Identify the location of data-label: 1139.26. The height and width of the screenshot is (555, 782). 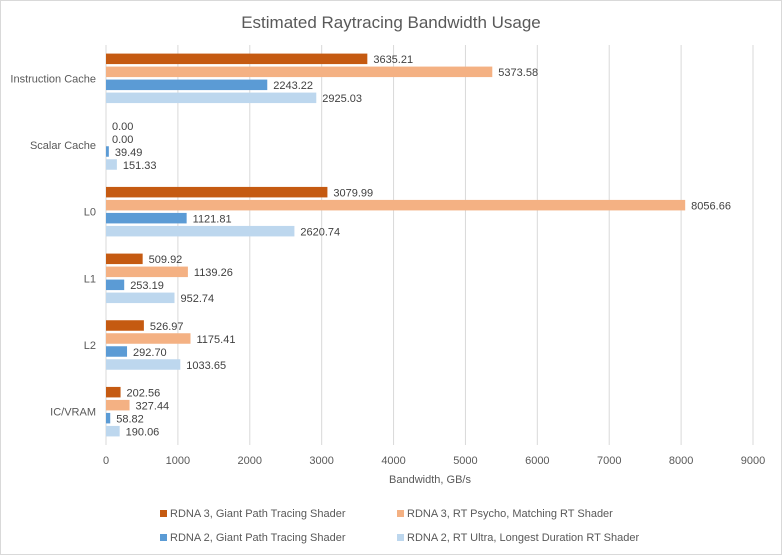
(213, 273).